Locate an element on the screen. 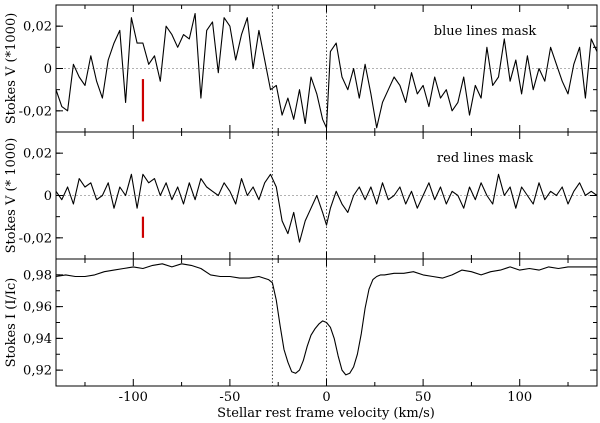 The height and width of the screenshot is (423, 600). y-tick-label: 0,94 is located at coordinates (37, 339).